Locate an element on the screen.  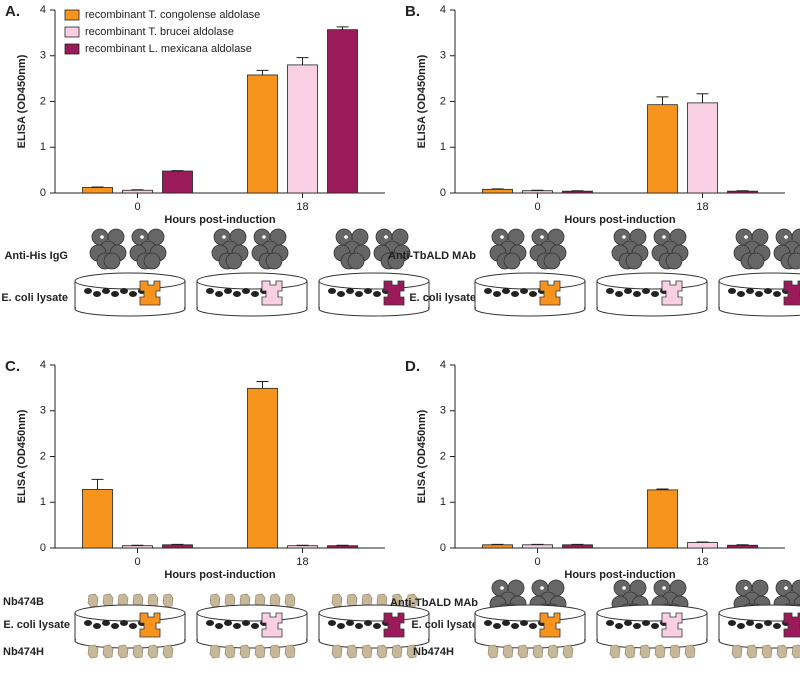
y-axis-title: ELISA (OD450nm) is located at coordinates (422, 456).